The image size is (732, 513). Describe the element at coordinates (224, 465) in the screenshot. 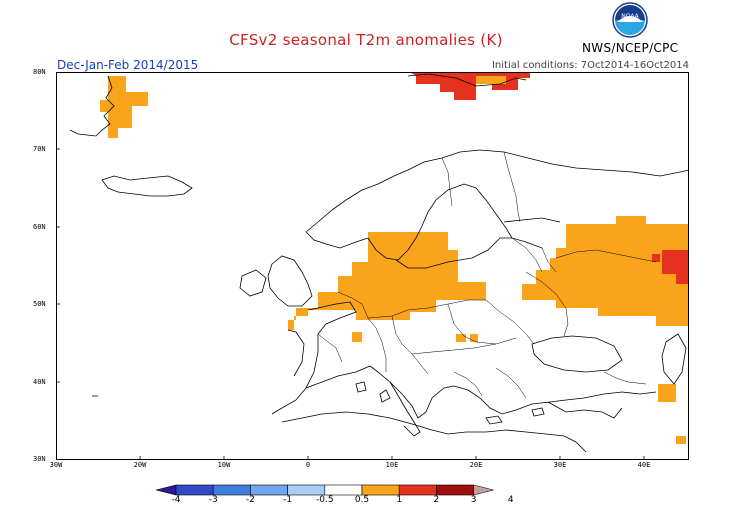

I see `lon-label: 10W` at that location.